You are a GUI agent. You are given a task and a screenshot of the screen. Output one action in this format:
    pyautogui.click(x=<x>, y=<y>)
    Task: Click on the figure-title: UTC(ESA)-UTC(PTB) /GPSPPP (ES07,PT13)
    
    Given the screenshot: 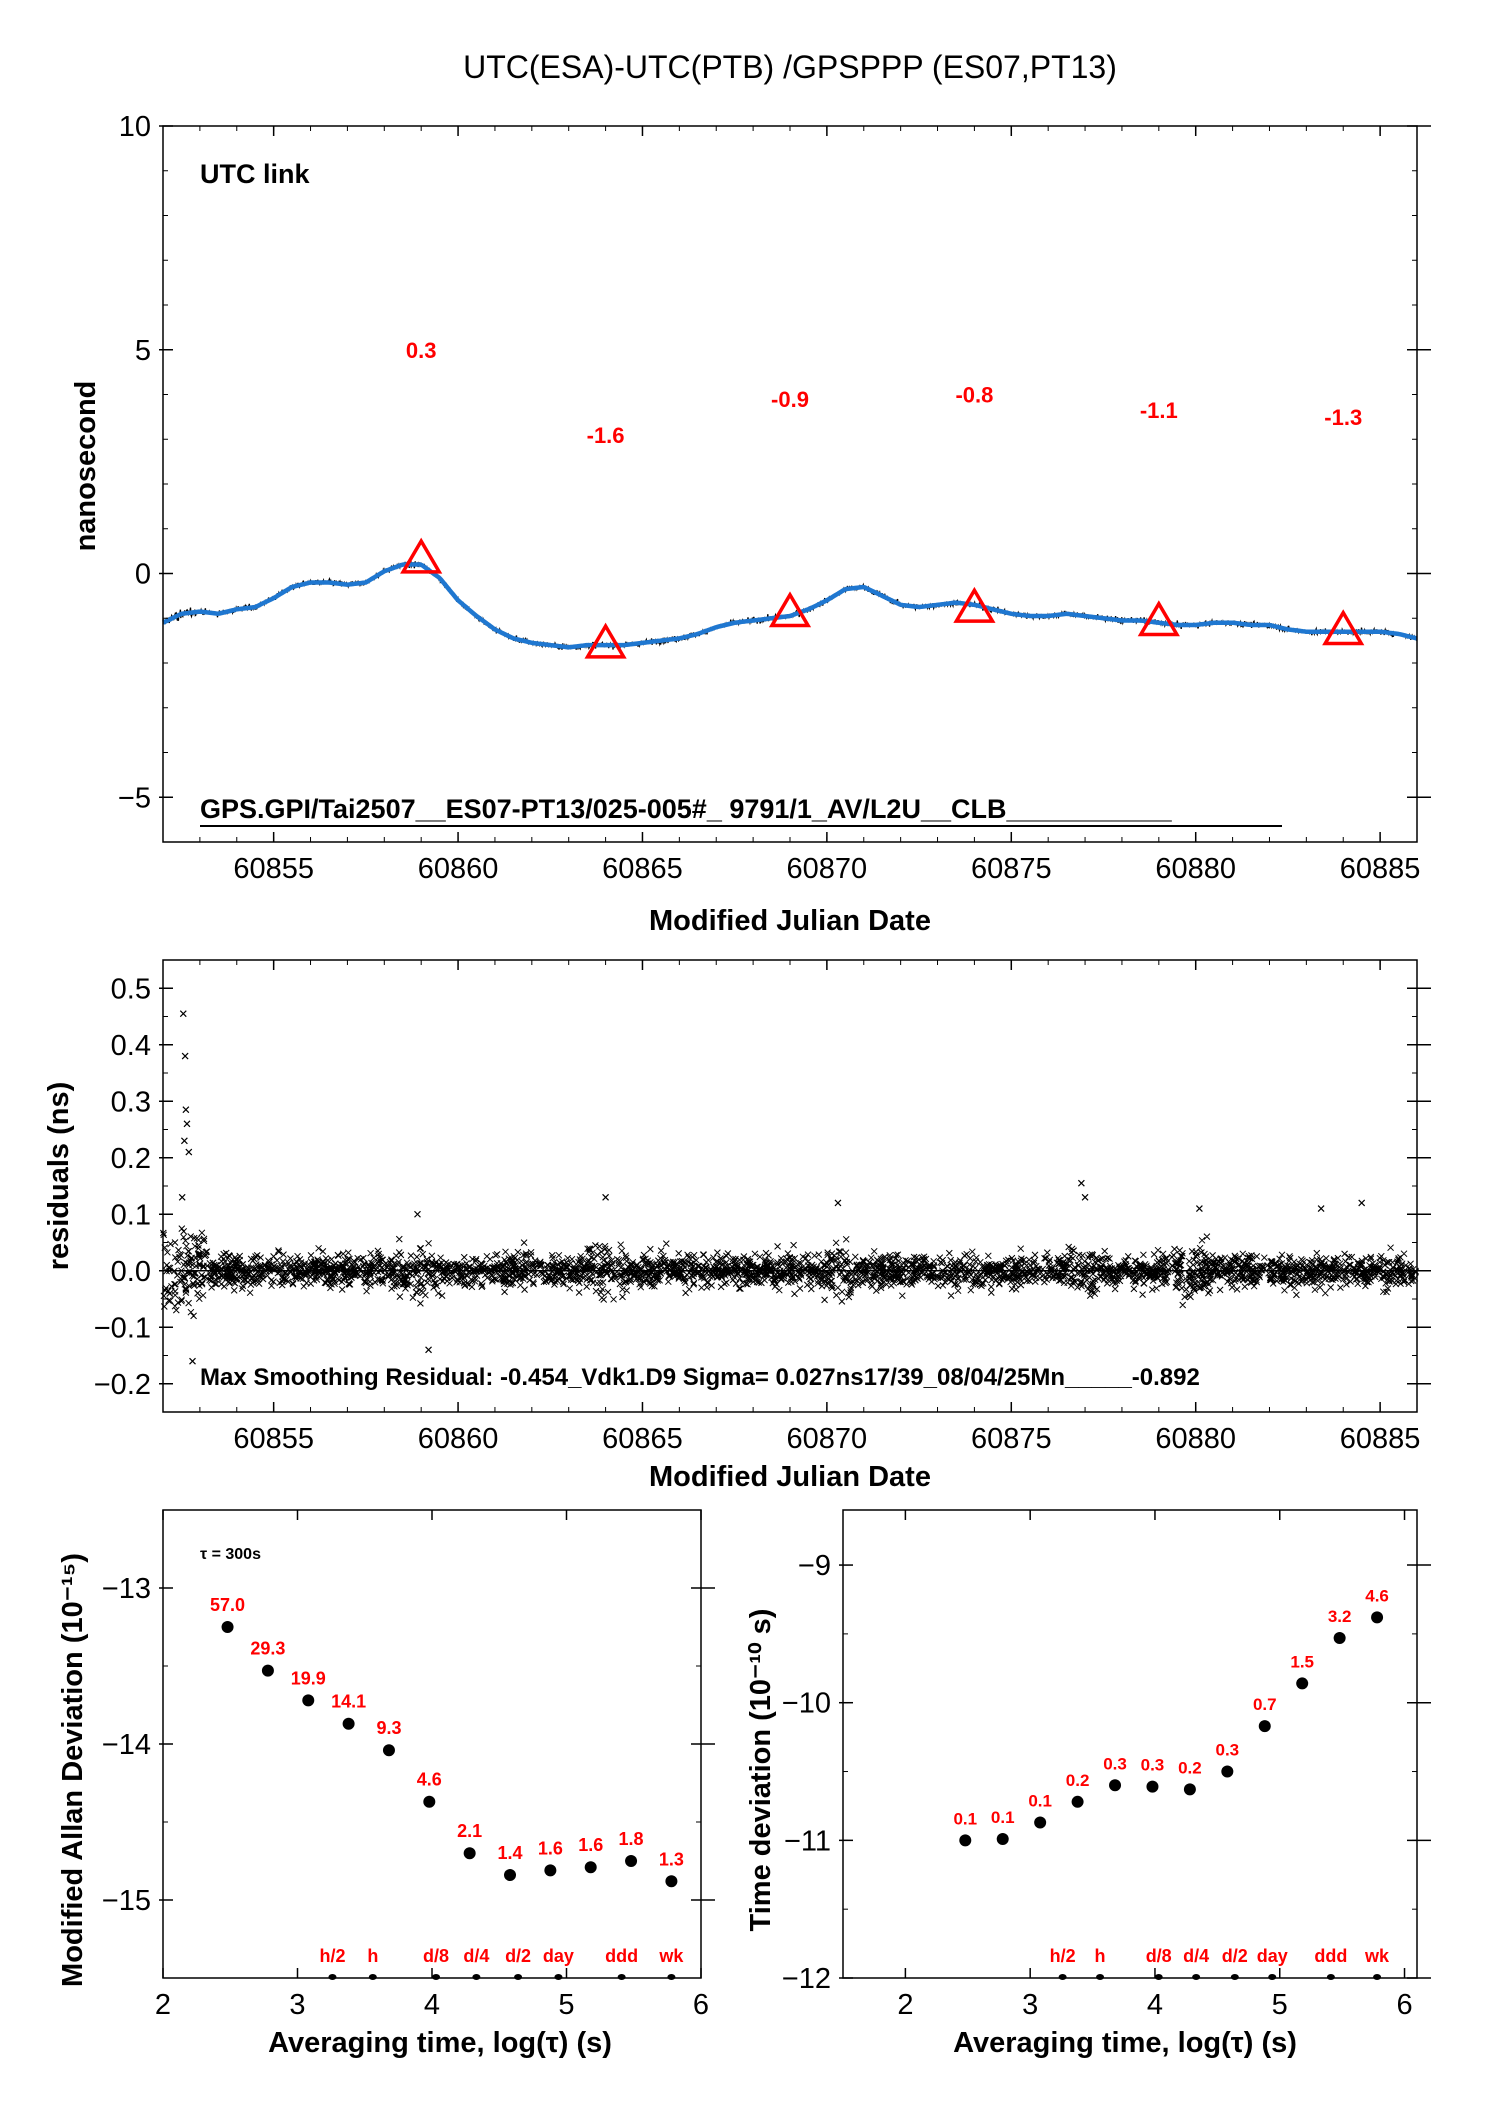 What is the action you would take?
    pyautogui.click(x=790, y=67)
    